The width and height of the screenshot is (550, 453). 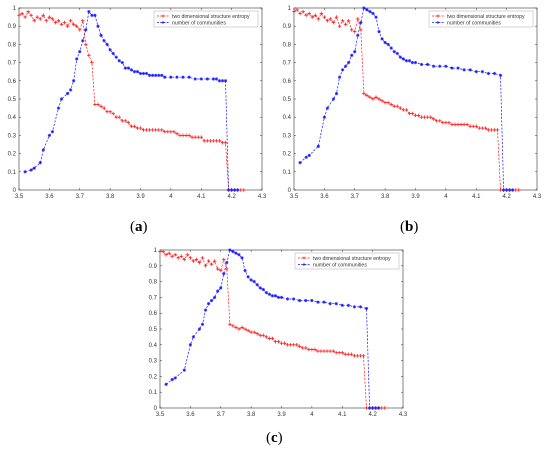 What do you see at coordinates (156, 251) in the screenshot?
I see `y-tick-label: 1` at bounding box center [156, 251].